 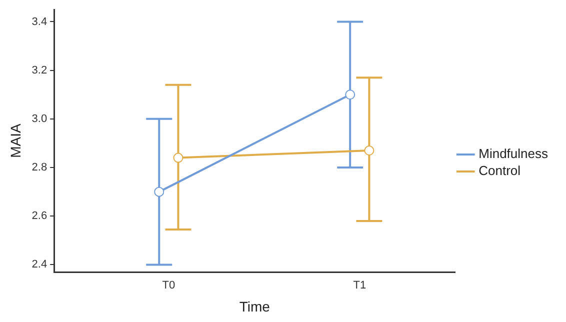 I want to click on y-tick-label: 3.2, so click(x=40, y=70).